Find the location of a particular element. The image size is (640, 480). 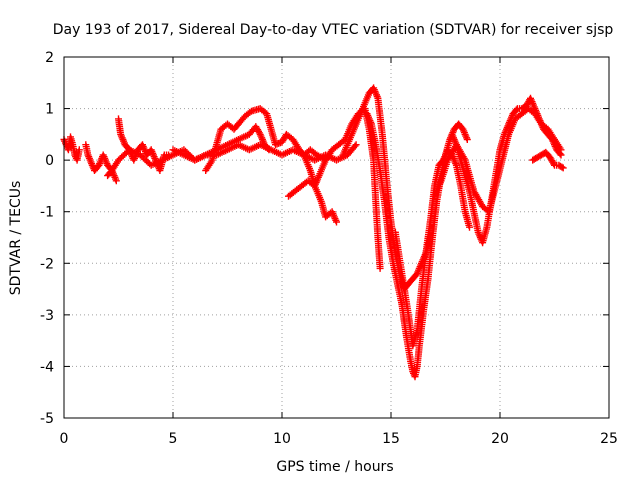

x-tick-label: 25 is located at coordinates (609, 439).